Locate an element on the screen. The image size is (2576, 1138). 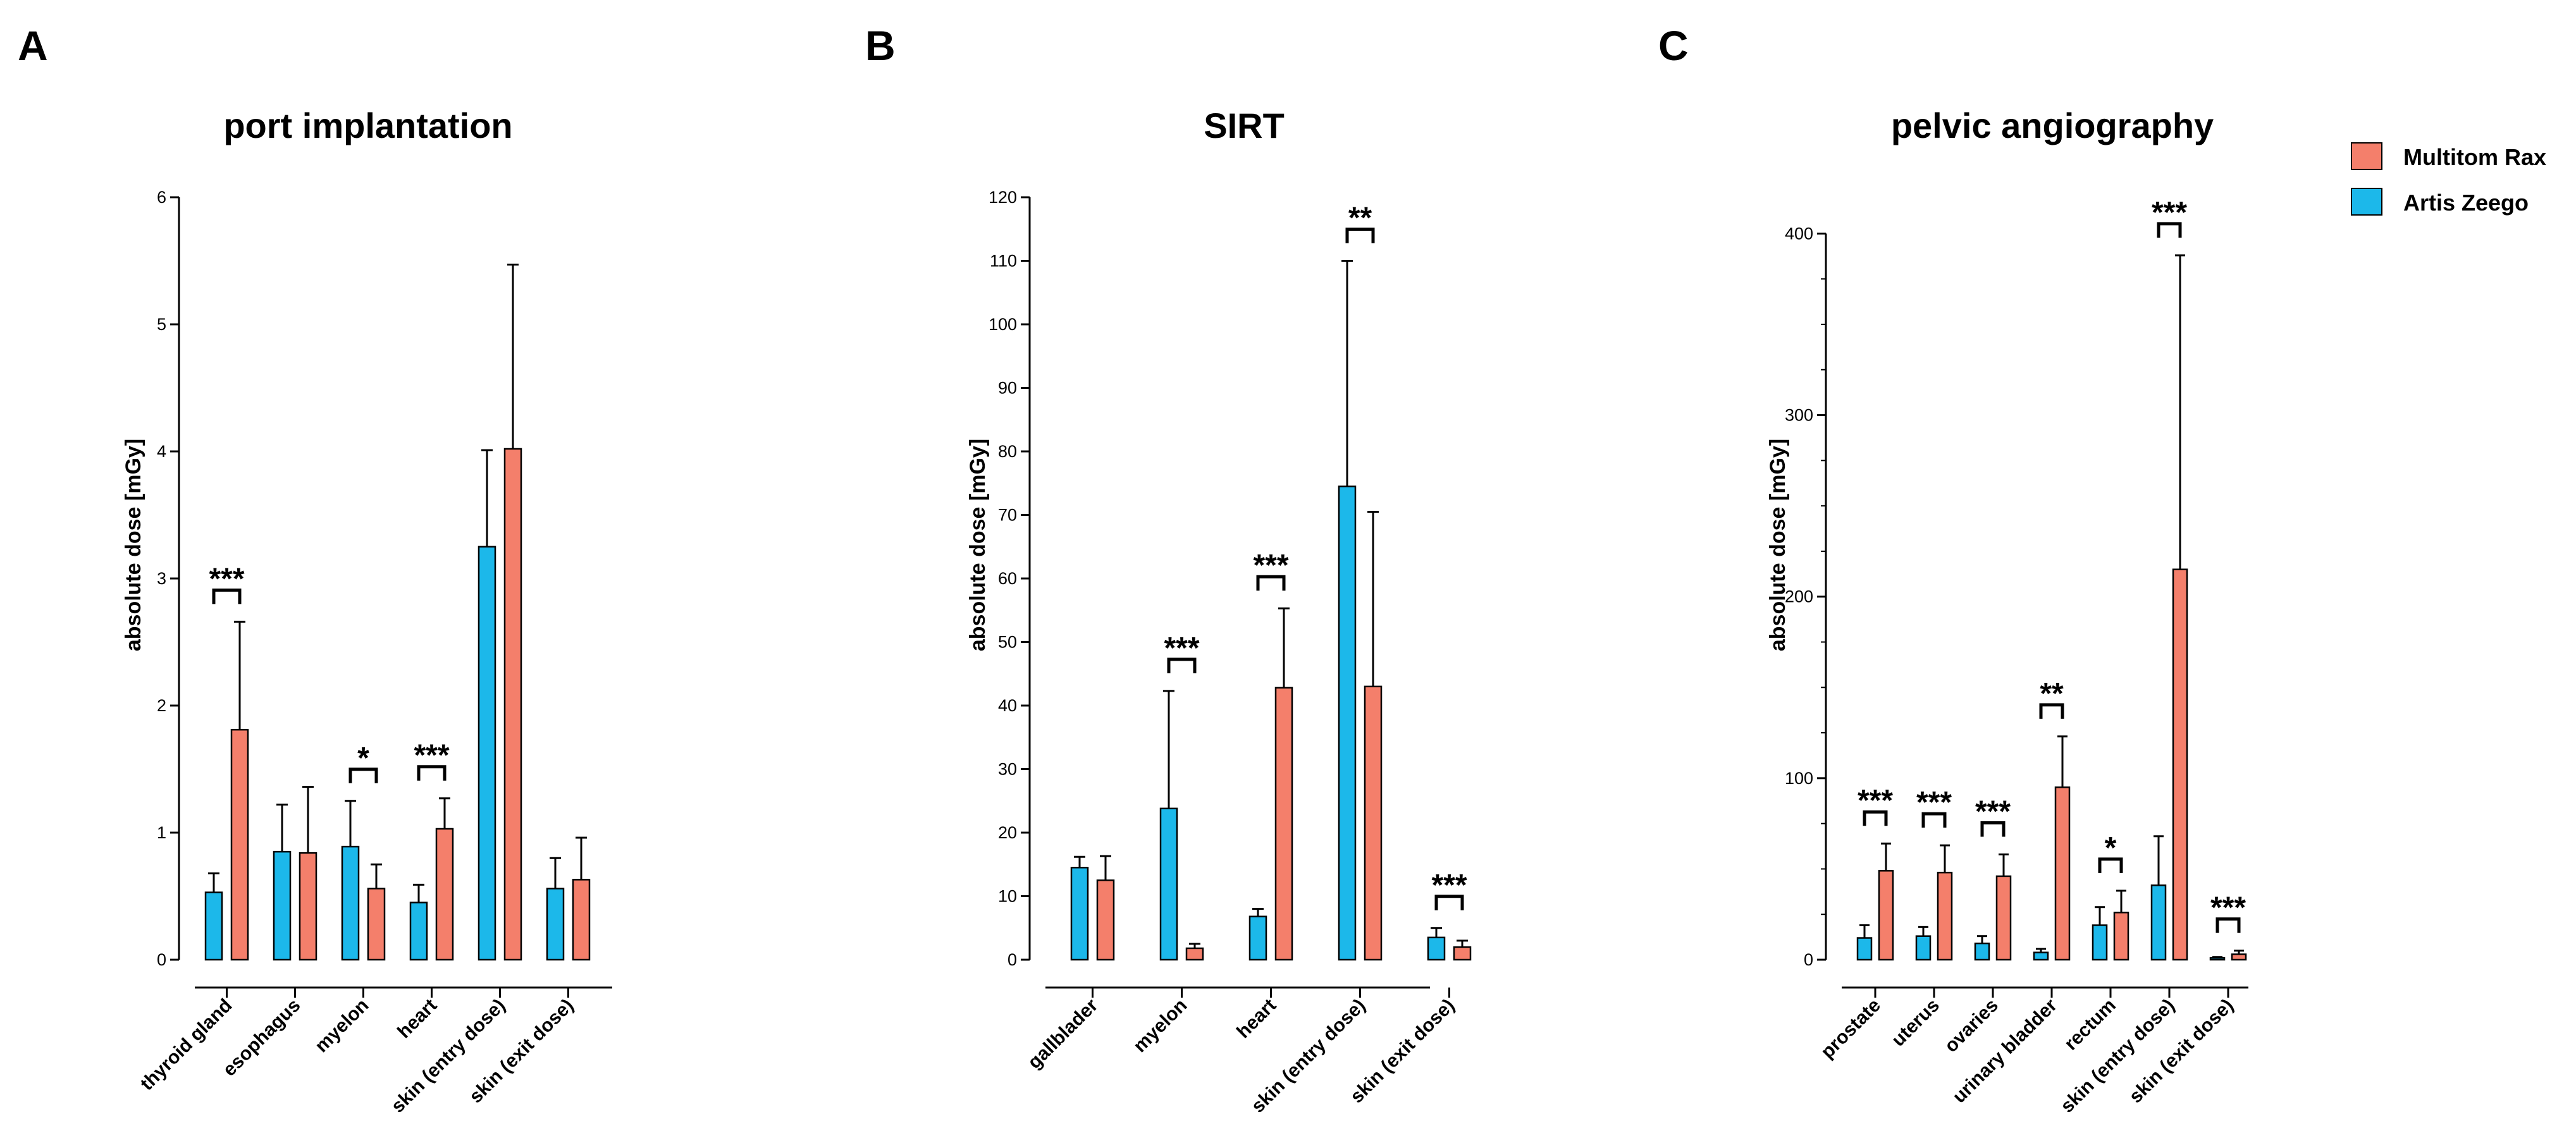
y-tick-label: 3 is located at coordinates (161, 578).